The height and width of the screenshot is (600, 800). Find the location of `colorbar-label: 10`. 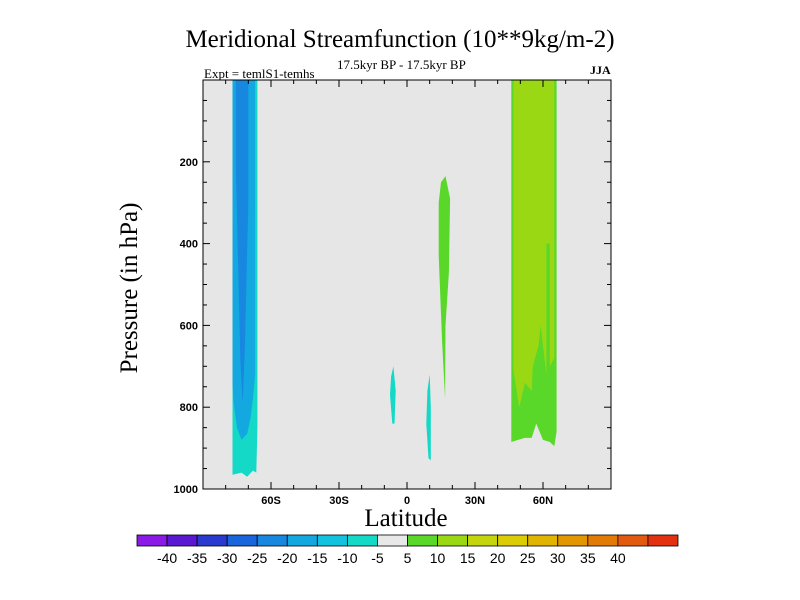

colorbar-label: 10 is located at coordinates (438, 558).